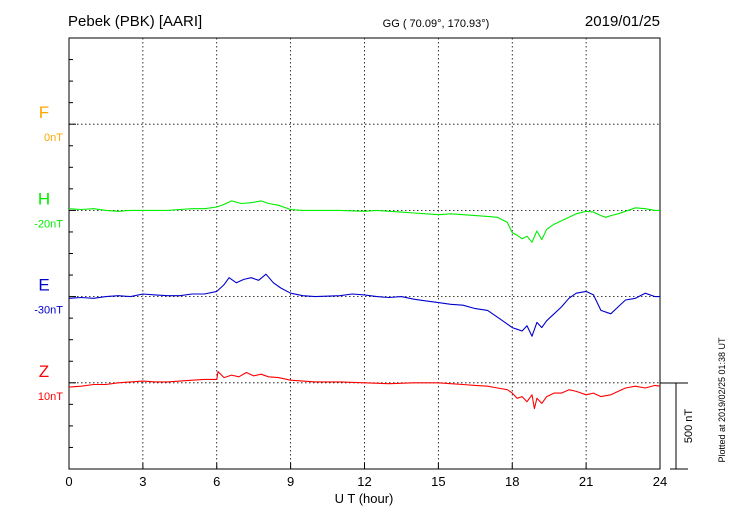 The width and height of the screenshot is (730, 520). What do you see at coordinates (586, 481) in the screenshot?
I see `x-tick-label: 21` at bounding box center [586, 481].